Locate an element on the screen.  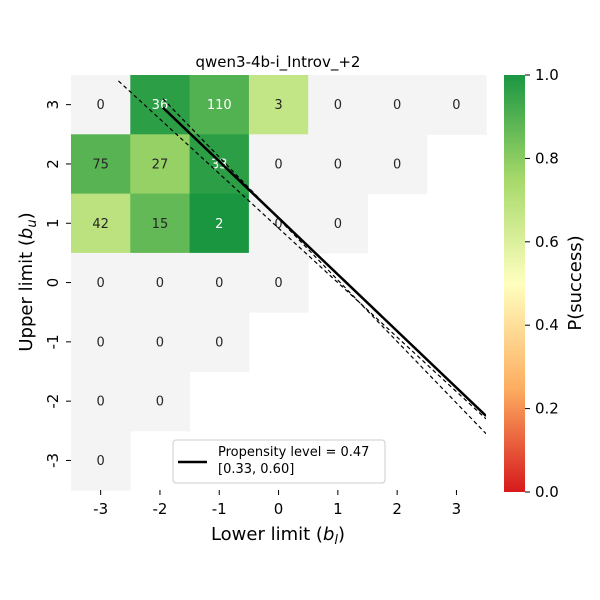
y-axis-ticks: 3 2 1 0 -1 -2 -3 is located at coordinates (57, 284).